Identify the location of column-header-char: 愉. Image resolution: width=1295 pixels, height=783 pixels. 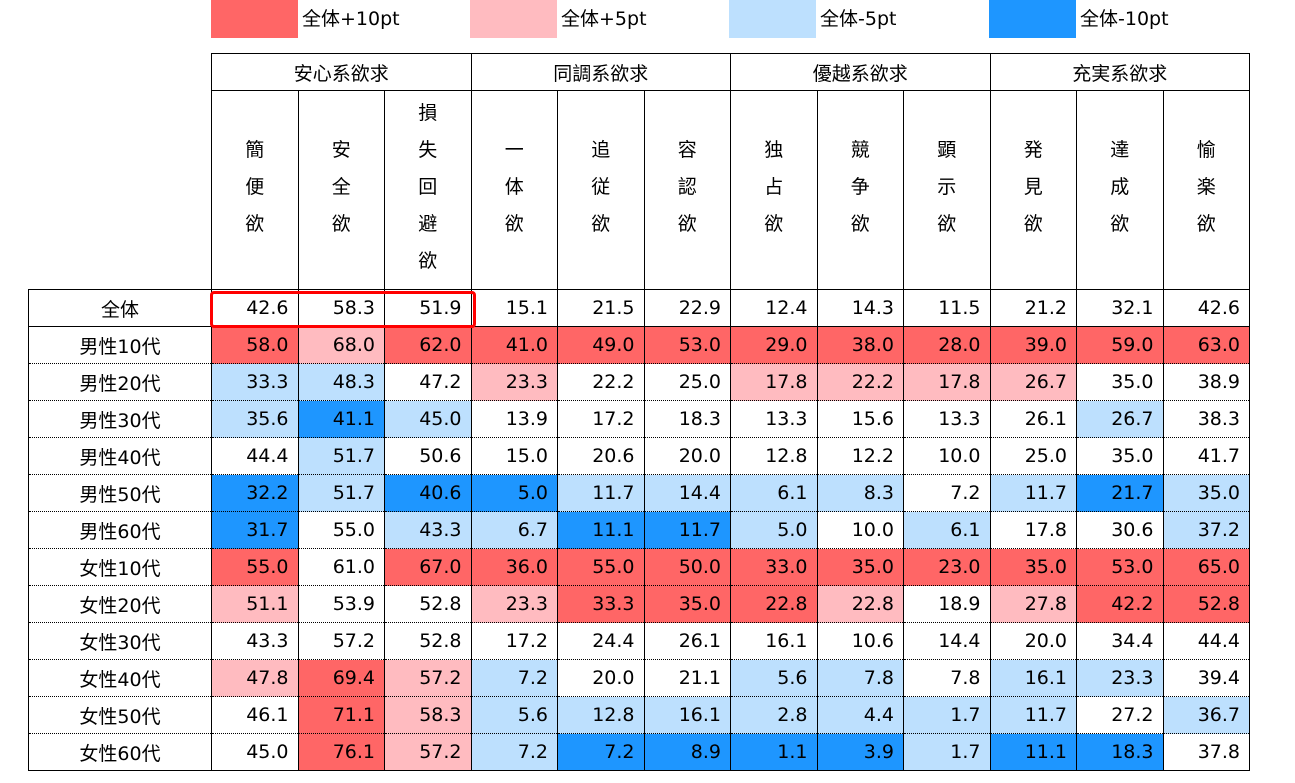
(1206, 150).